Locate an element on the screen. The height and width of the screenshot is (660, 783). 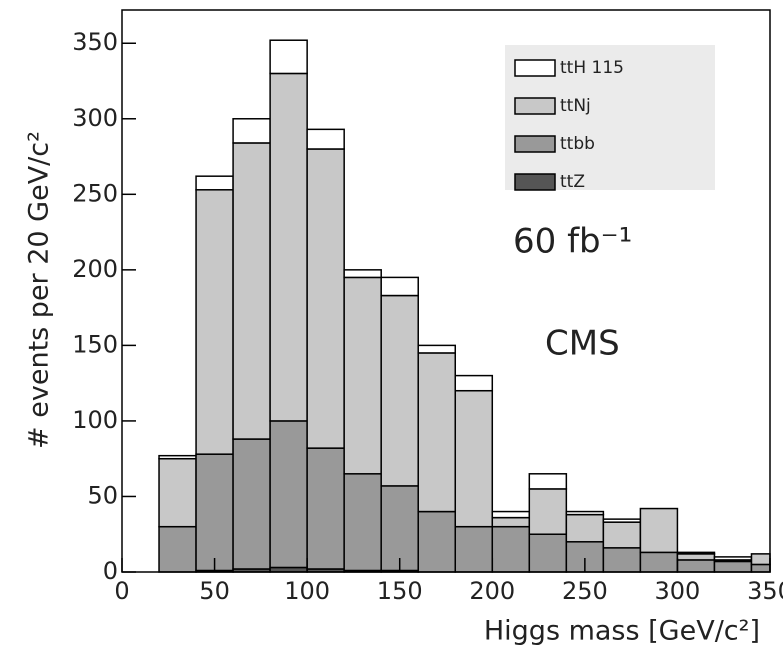
y-tick-label: 350 is located at coordinates (95, 42).